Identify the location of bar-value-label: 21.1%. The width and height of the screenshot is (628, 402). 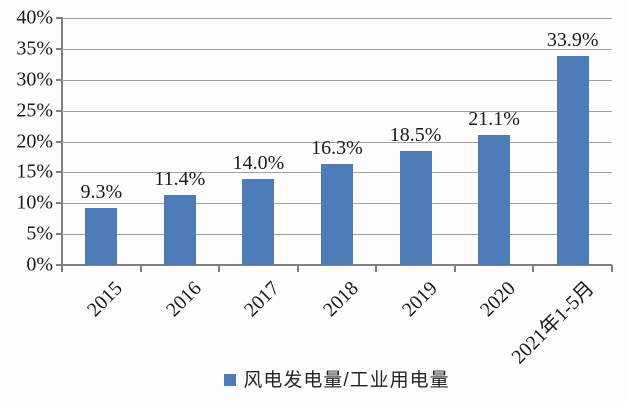
(494, 118).